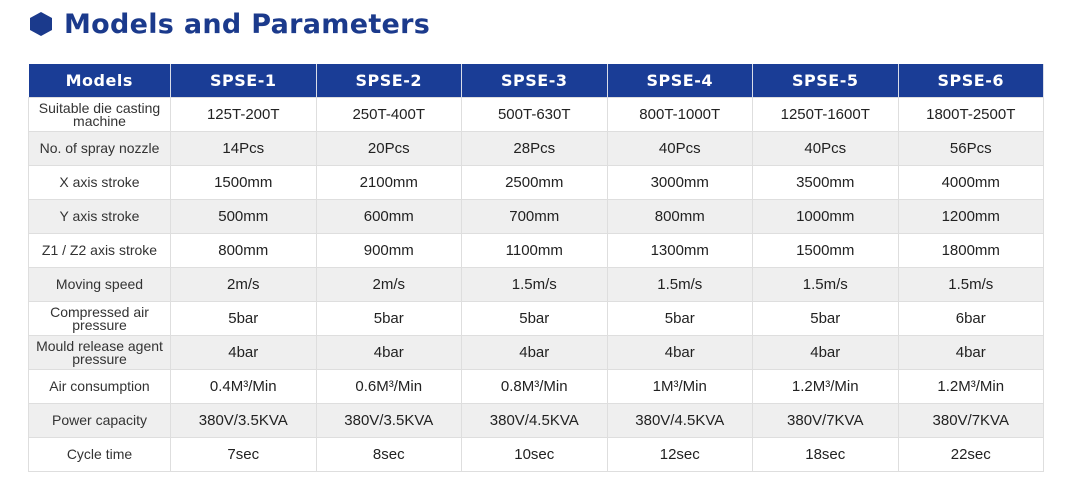 The image size is (1071, 494). What do you see at coordinates (825, 114) in the screenshot?
I see `table-cell: 1250T-1600T` at bounding box center [825, 114].